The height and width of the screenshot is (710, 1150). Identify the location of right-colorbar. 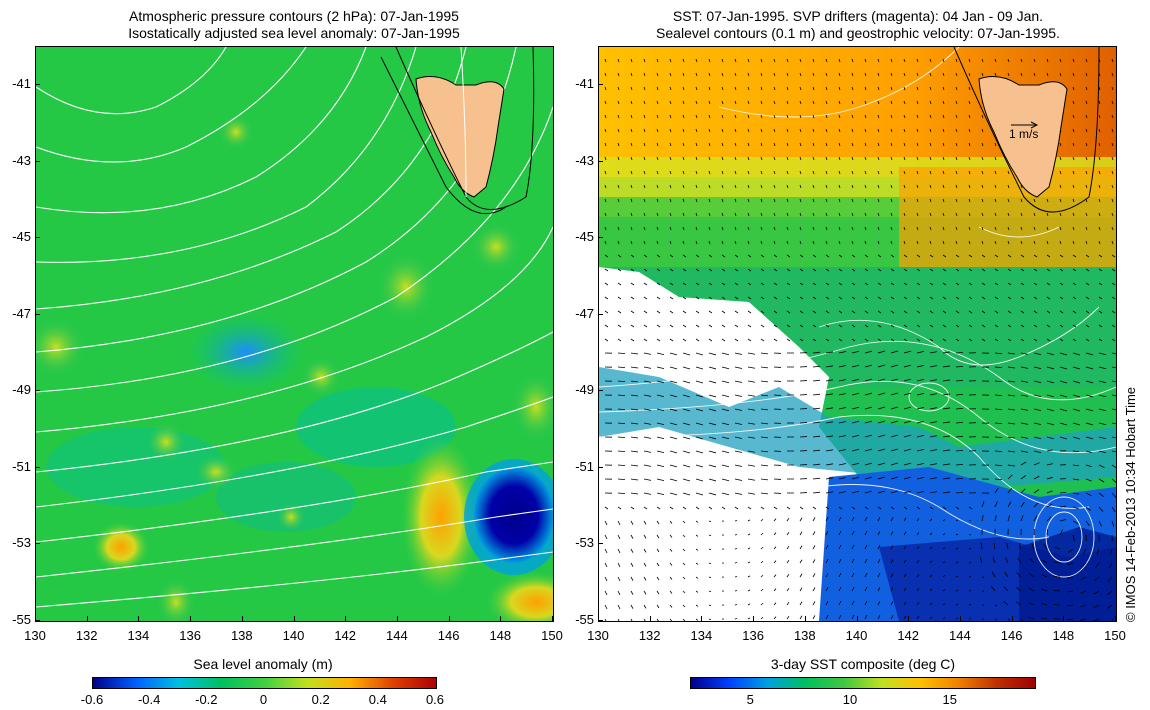
(863, 683).